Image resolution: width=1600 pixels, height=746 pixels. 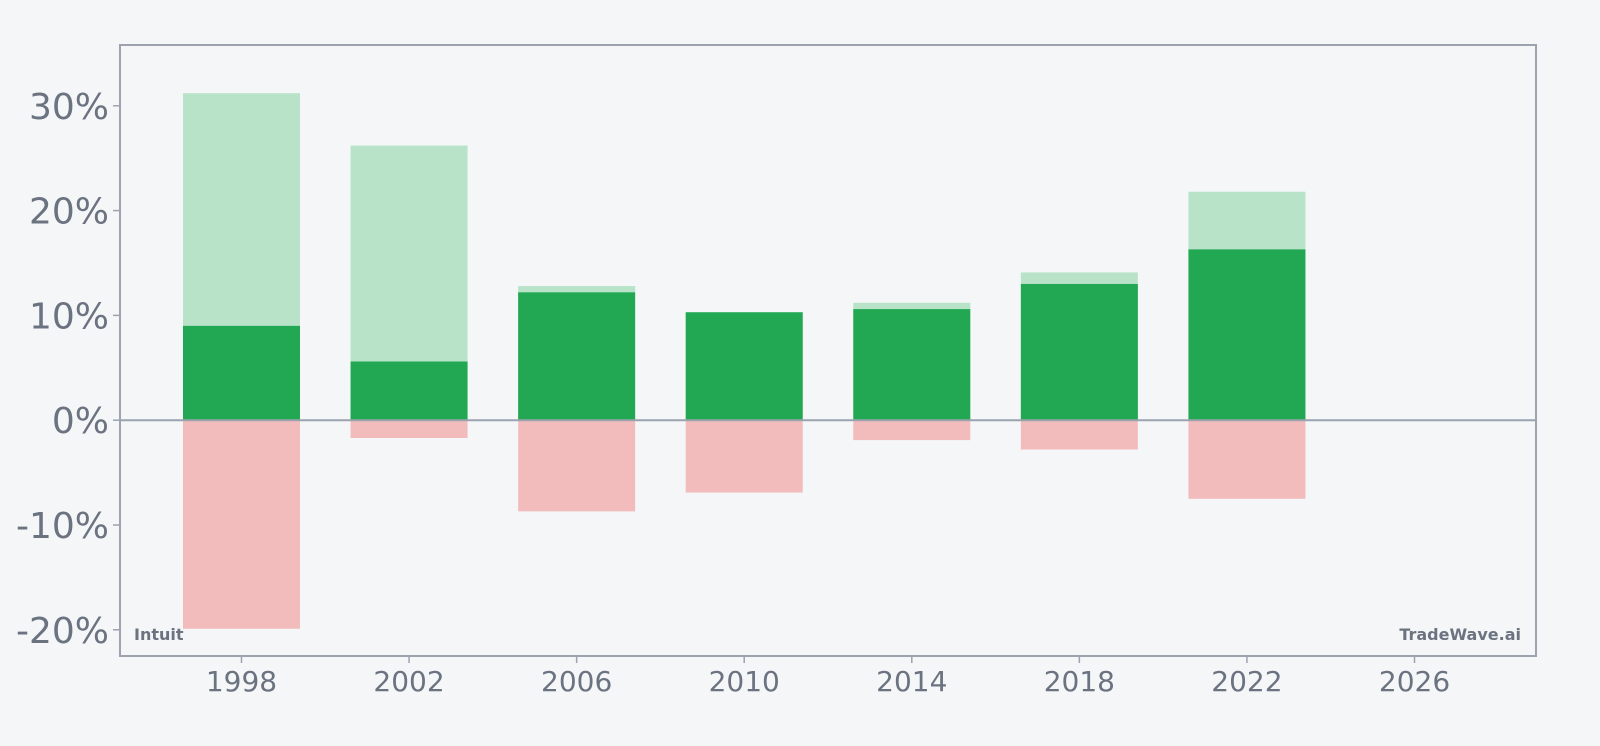 What do you see at coordinates (1079, 681) in the screenshot?
I see `x-tick-label: 2018` at bounding box center [1079, 681].